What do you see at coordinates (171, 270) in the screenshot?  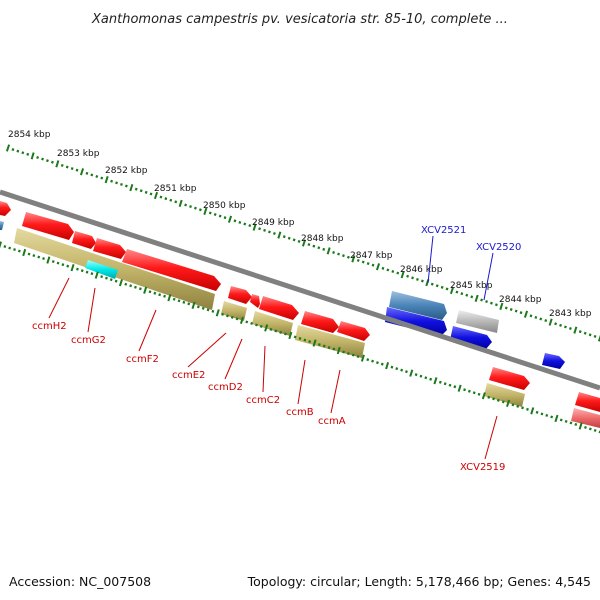 I see `gene-ccmF2-arrow-b` at bounding box center [171, 270].